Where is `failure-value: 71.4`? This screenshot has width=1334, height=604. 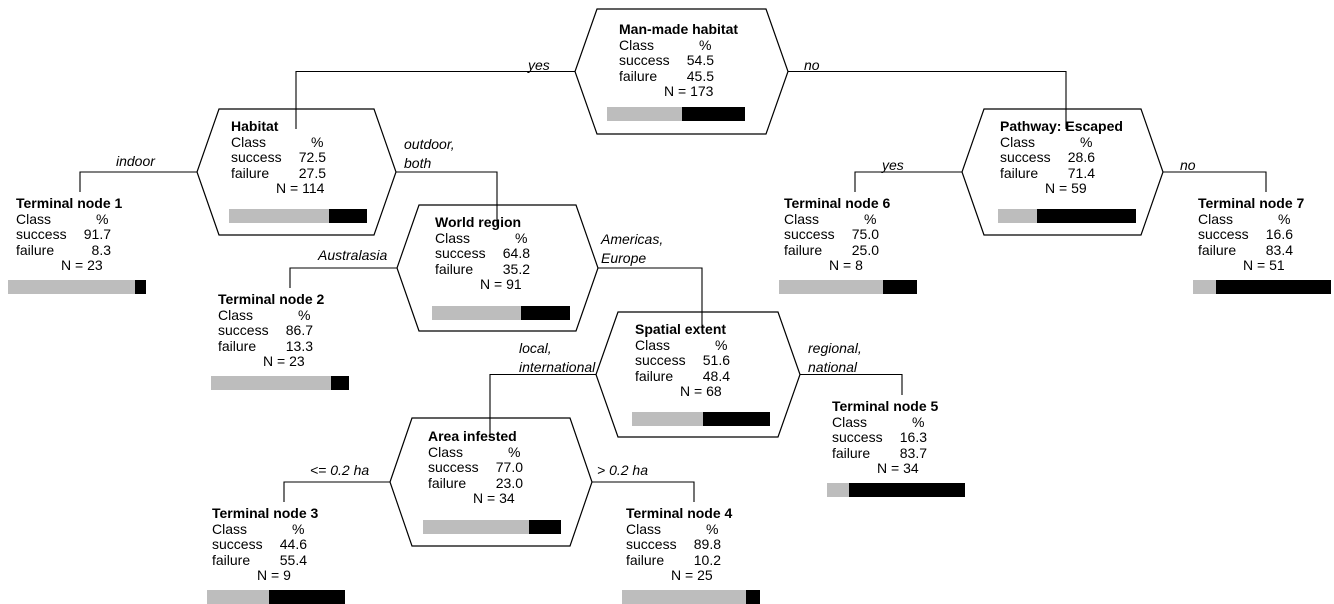 failure-value: 71.4 is located at coordinates (1081, 172).